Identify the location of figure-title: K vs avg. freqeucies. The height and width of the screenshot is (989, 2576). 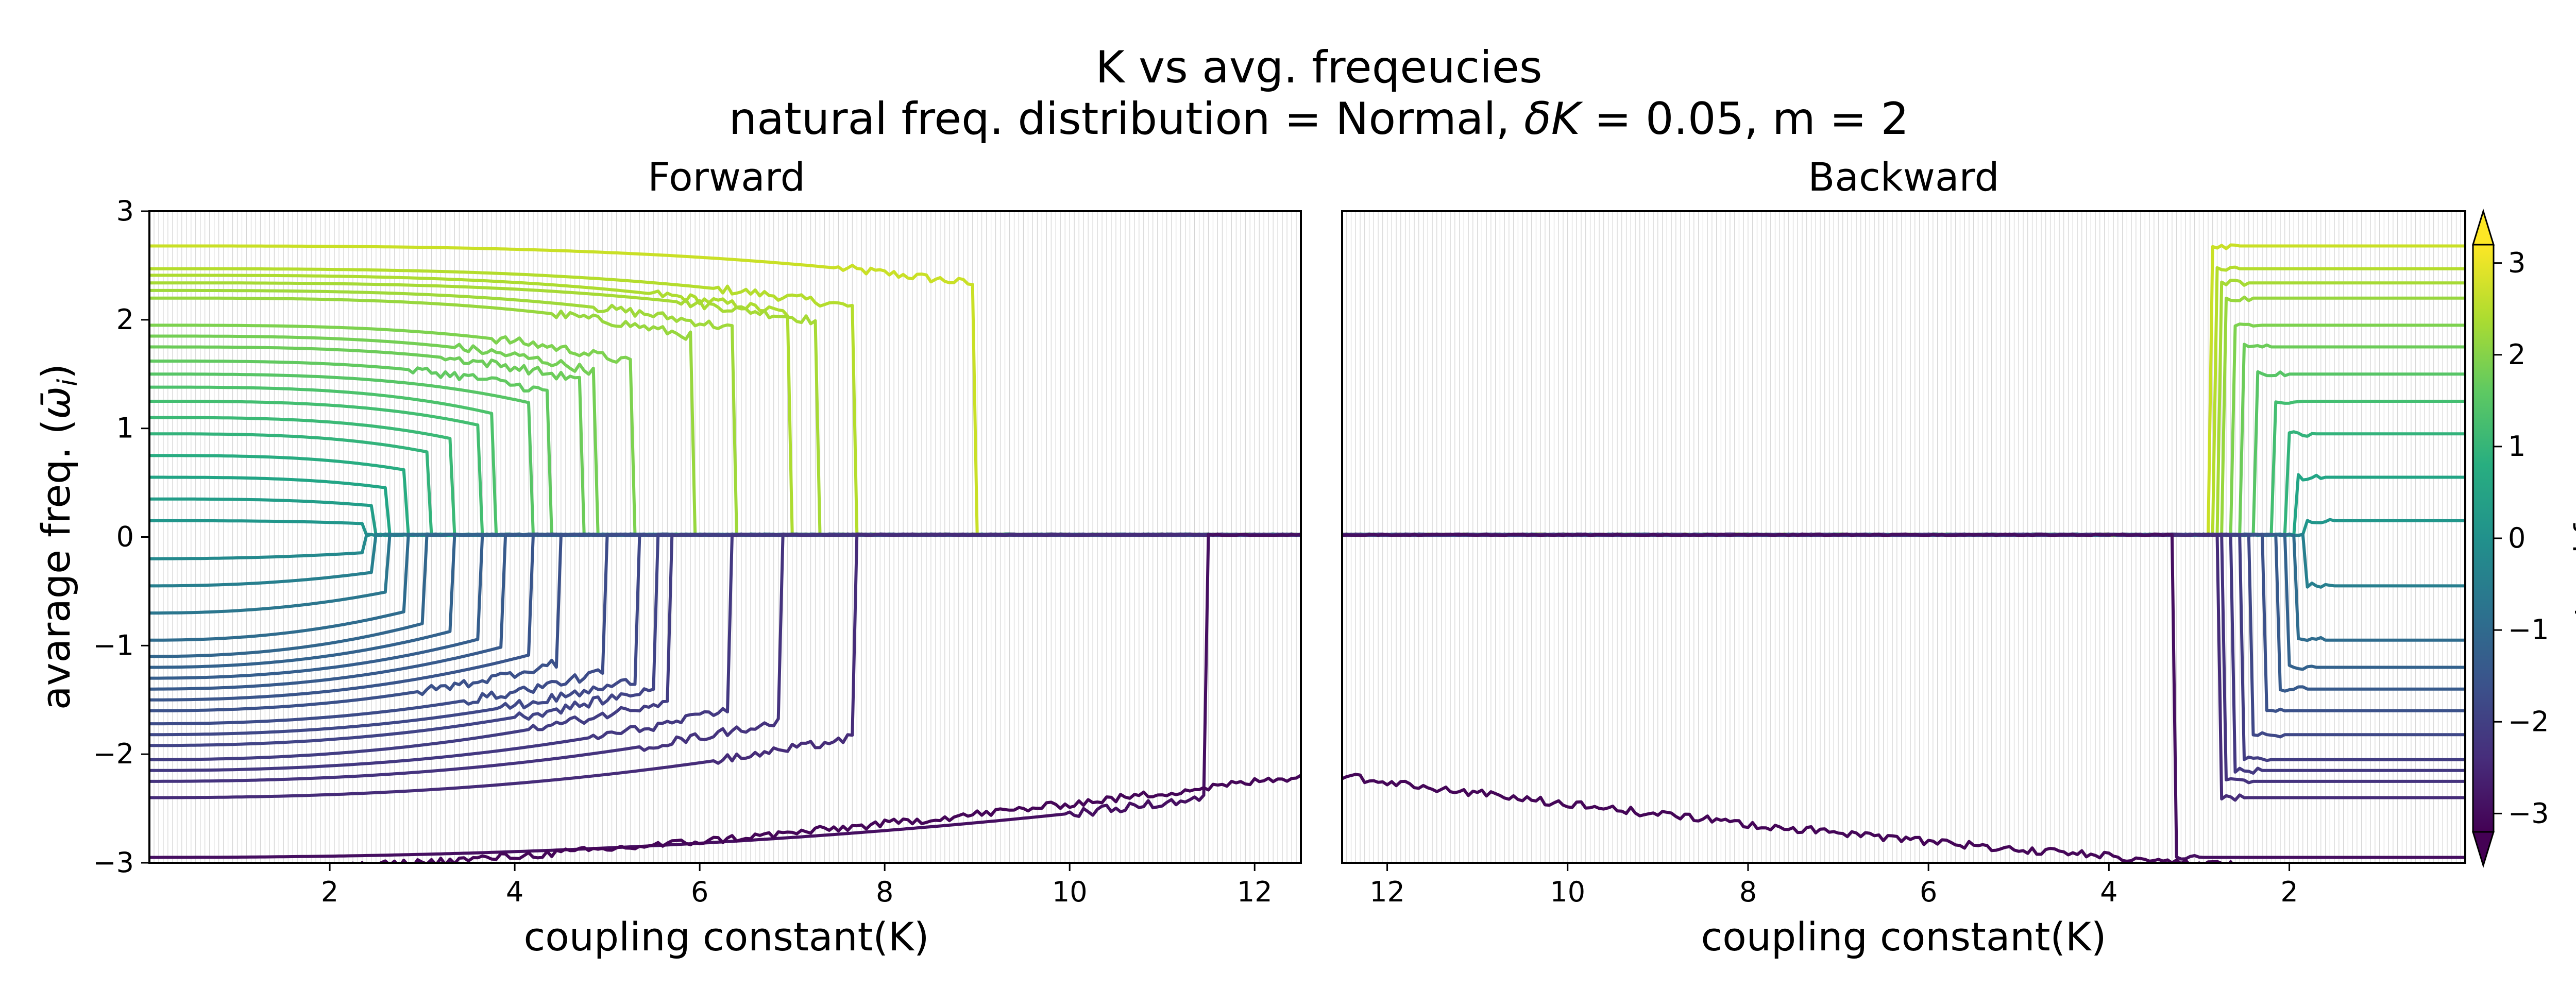
(1318, 67).